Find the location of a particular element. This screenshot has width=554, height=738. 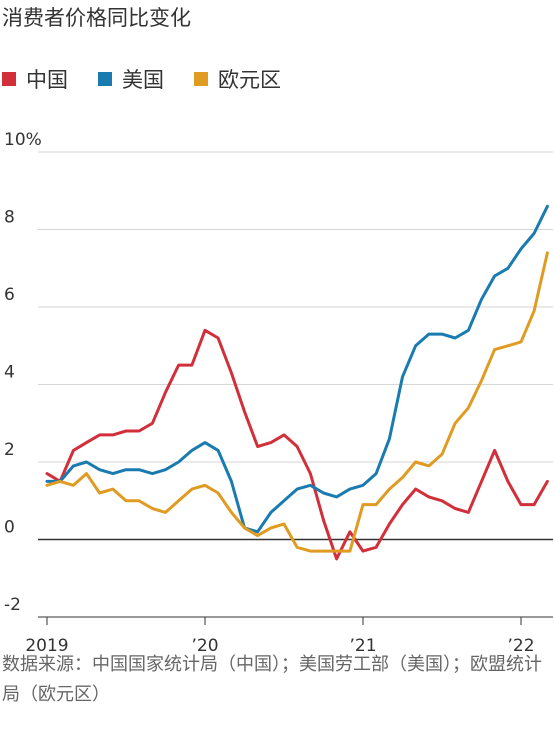

legend-item-eurozone: 欧元区 is located at coordinates (237, 79).